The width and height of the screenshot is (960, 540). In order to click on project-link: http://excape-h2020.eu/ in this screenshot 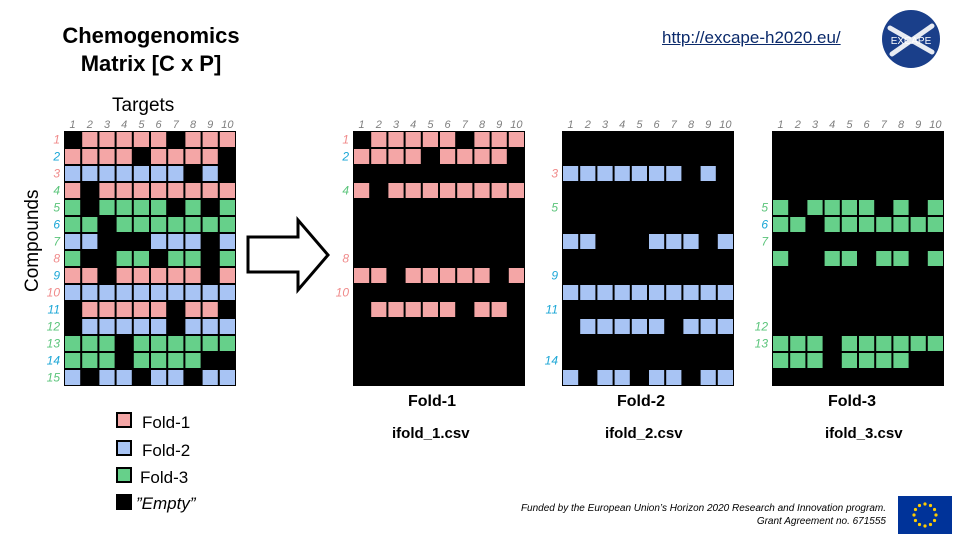, I will do `click(751, 37)`.